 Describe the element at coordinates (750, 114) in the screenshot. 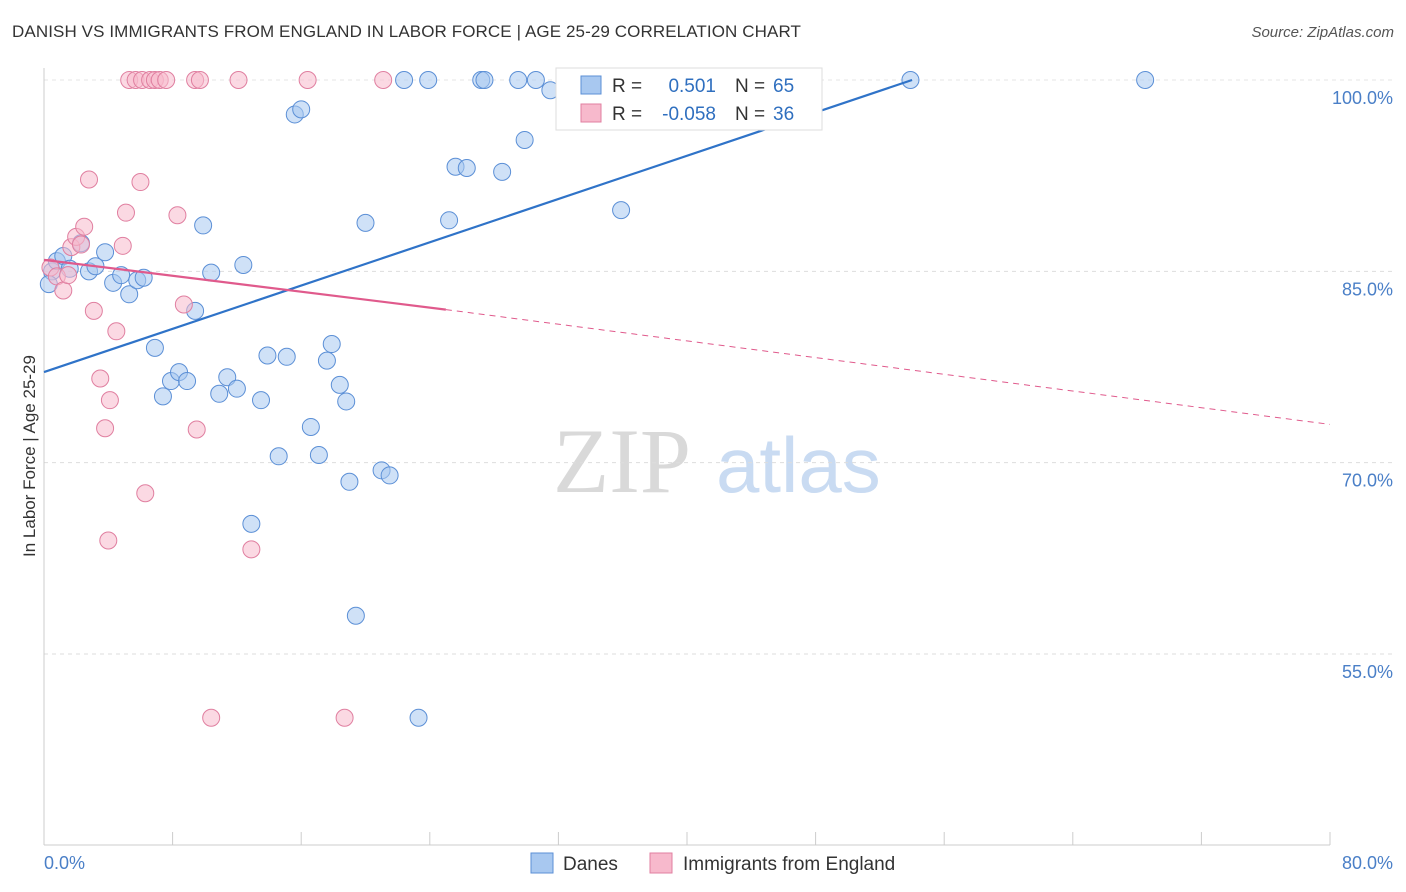

I see `legend-n-label-2: N =` at that location.